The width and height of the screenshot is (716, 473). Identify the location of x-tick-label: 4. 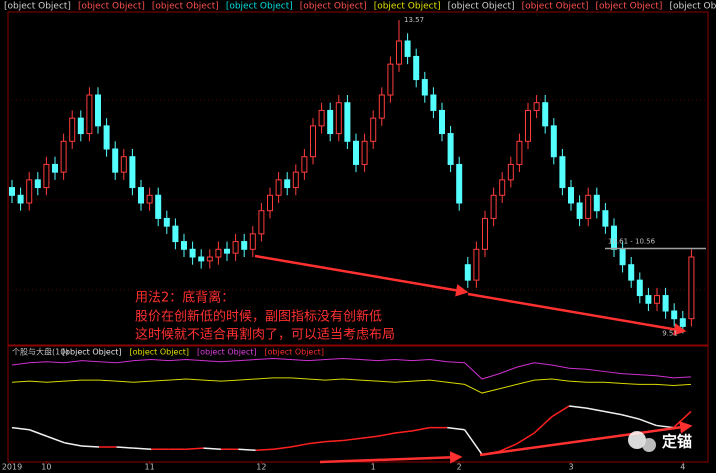
(682, 467).